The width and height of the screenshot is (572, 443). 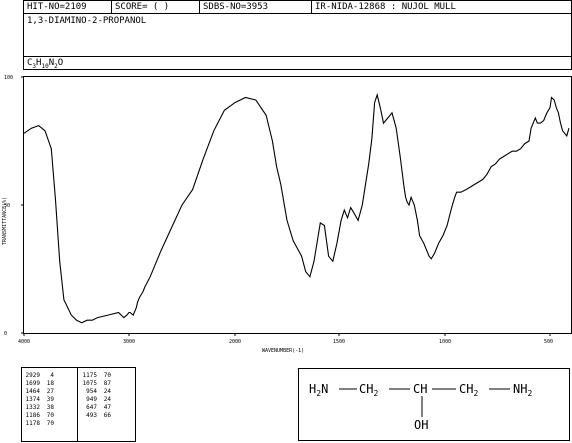 What do you see at coordinates (385, 7) in the screenshot?
I see `ir-source: IR-NIDA-12868 : NUJOL MULL` at bounding box center [385, 7].